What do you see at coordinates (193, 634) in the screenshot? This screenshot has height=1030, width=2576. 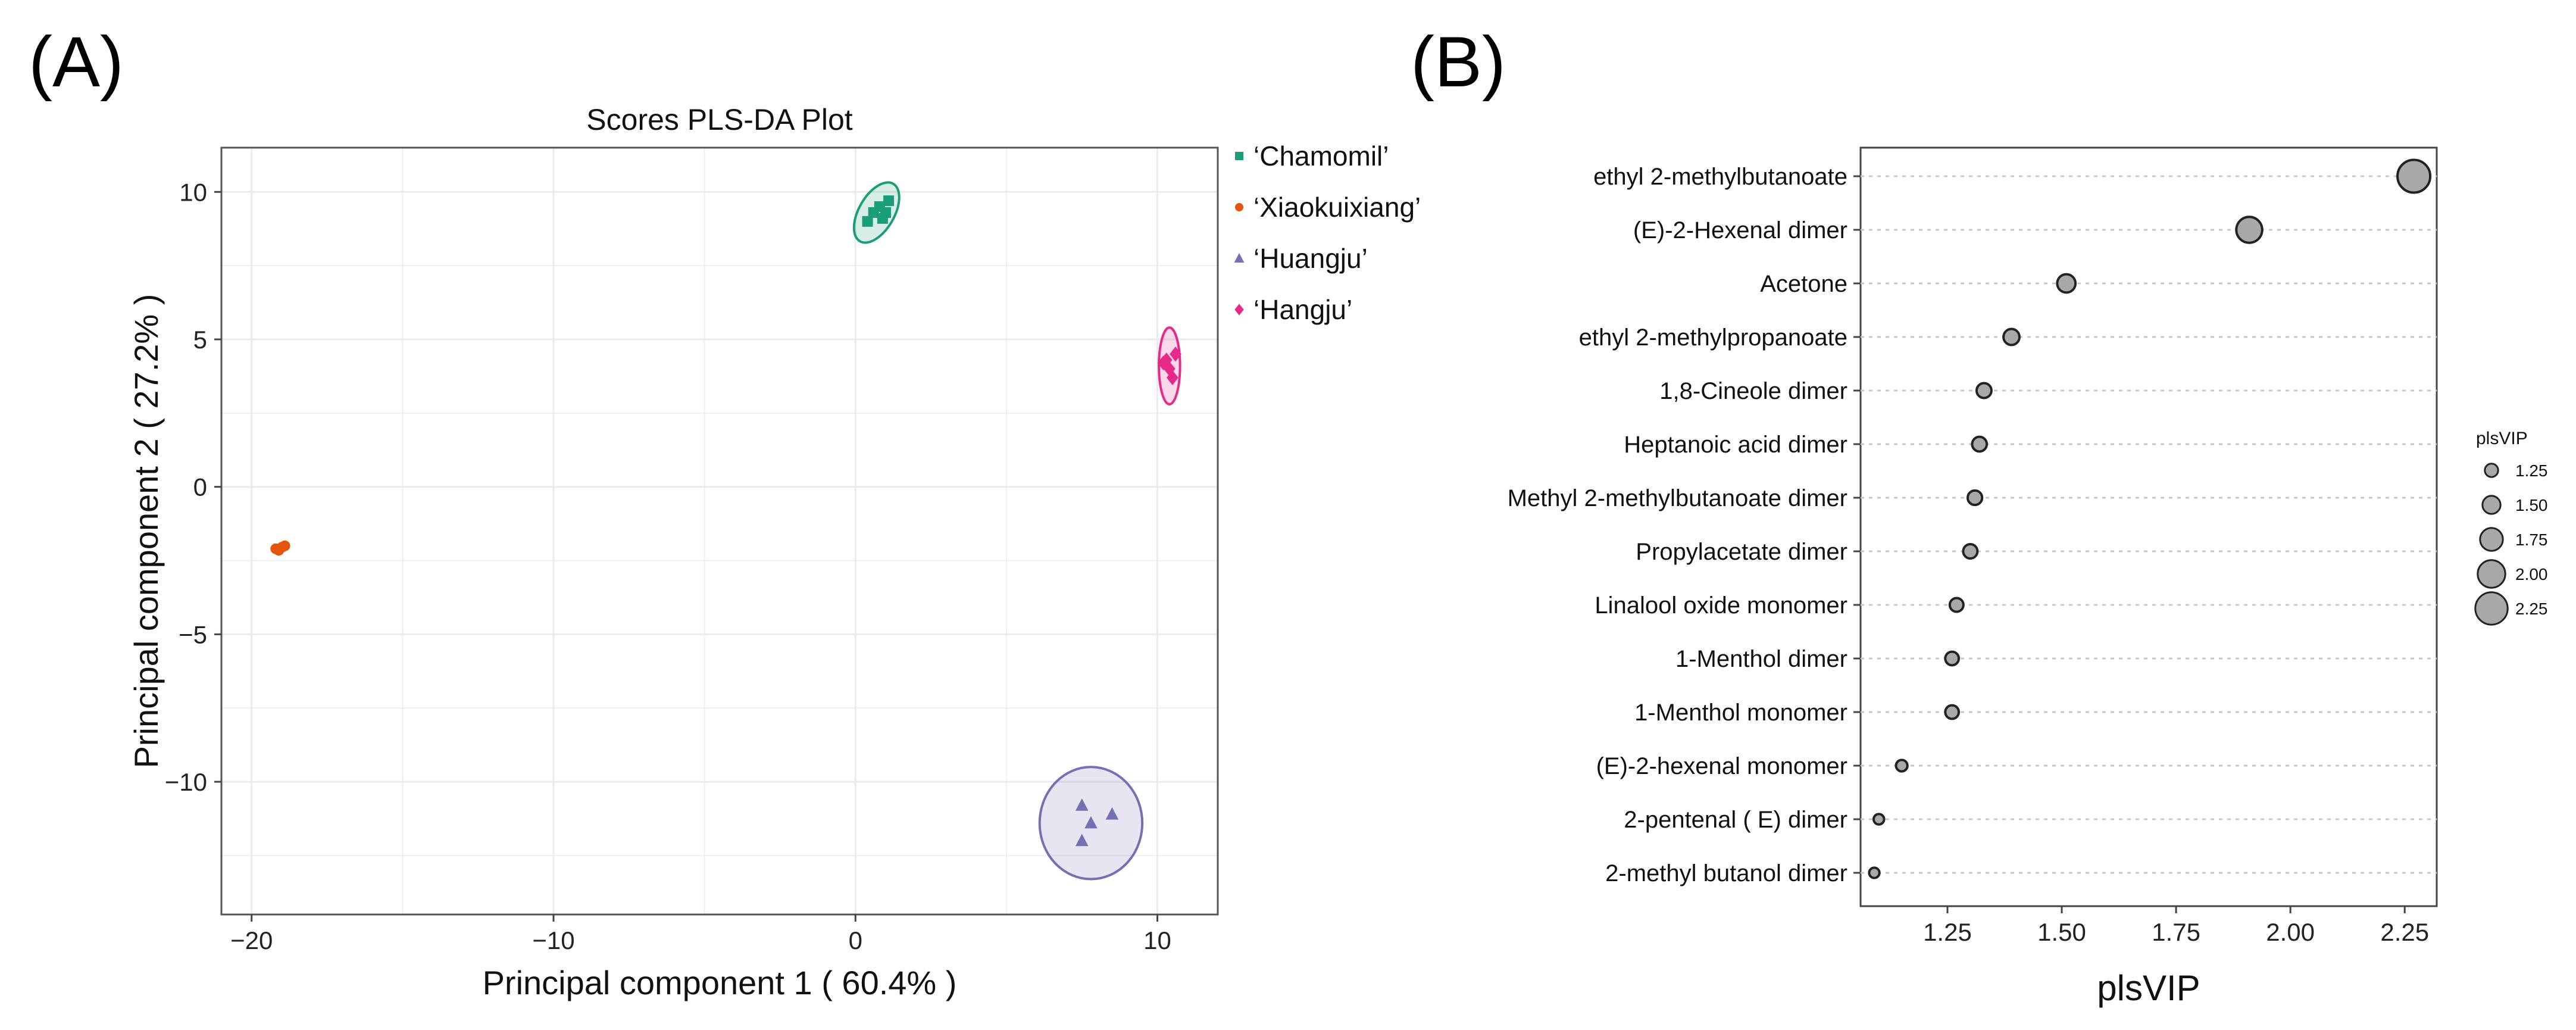 I see `y-tick-label: −5` at bounding box center [193, 634].